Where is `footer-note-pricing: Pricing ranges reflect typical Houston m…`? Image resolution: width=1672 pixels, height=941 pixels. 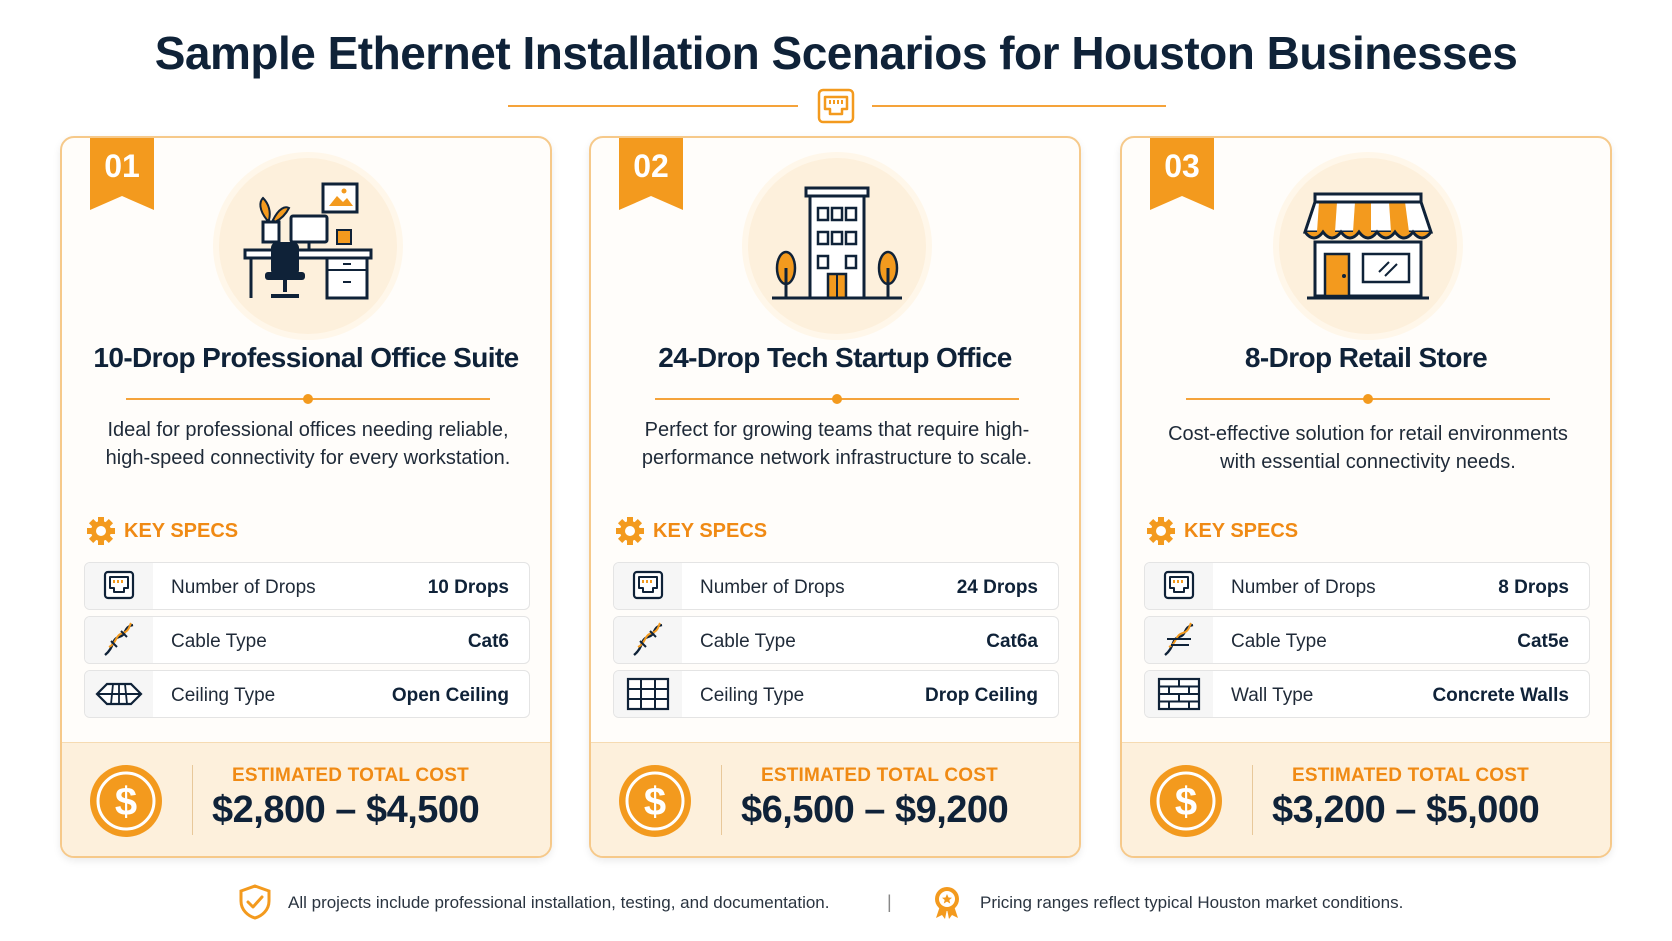
footer-note-pricing: Pricing ranges reflect typical Houston m… is located at coordinates (1192, 902).